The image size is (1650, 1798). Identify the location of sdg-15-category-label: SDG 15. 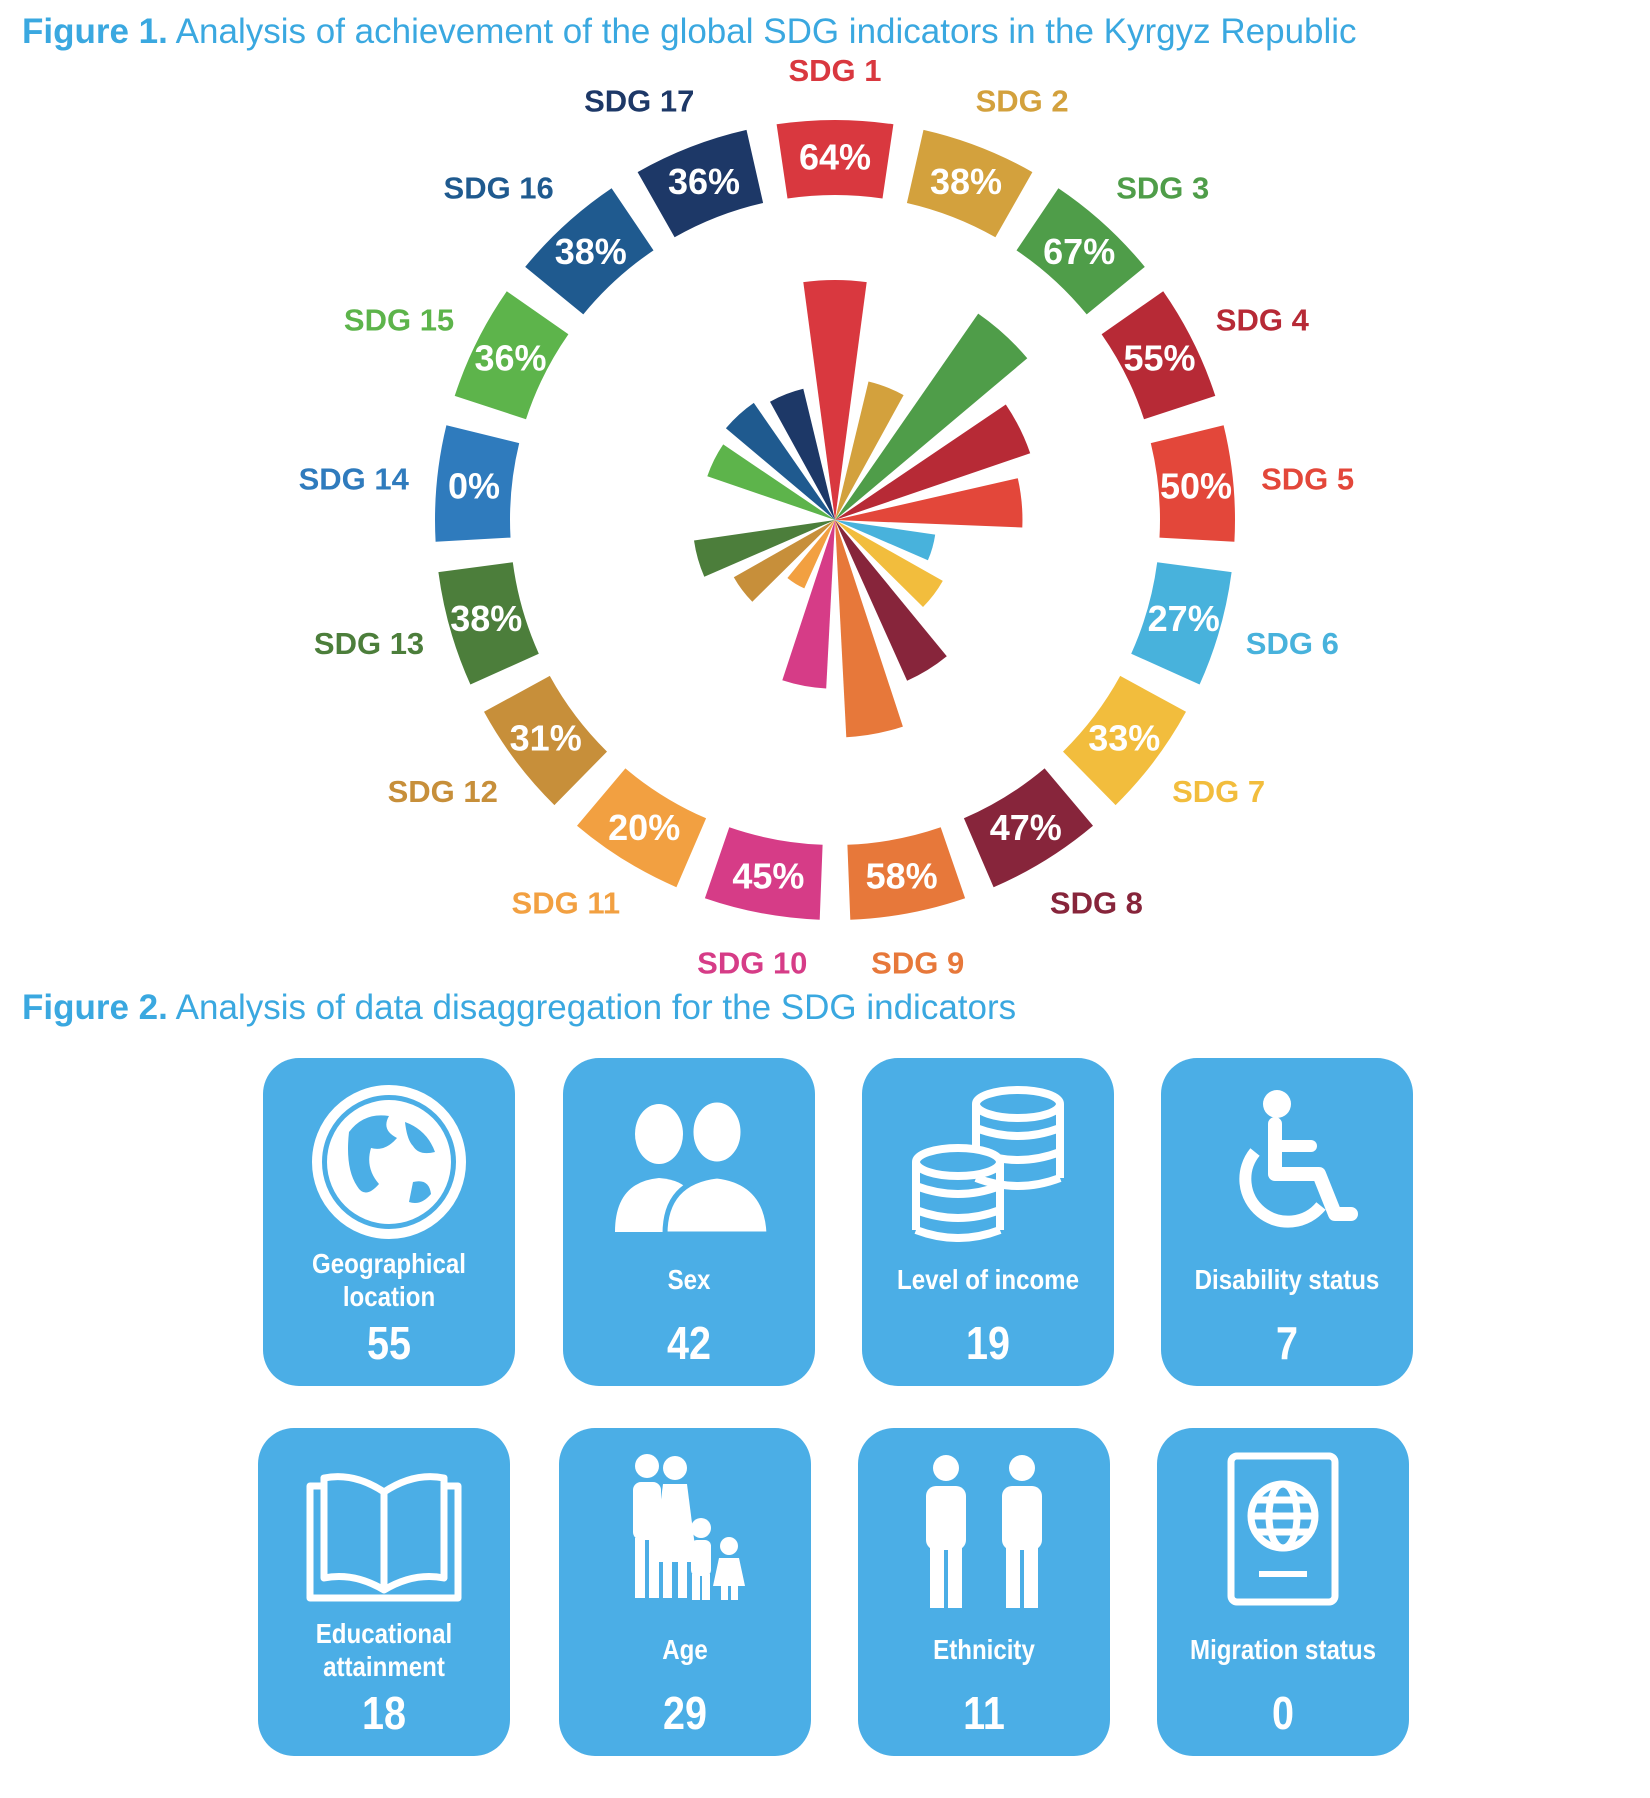
(399, 319).